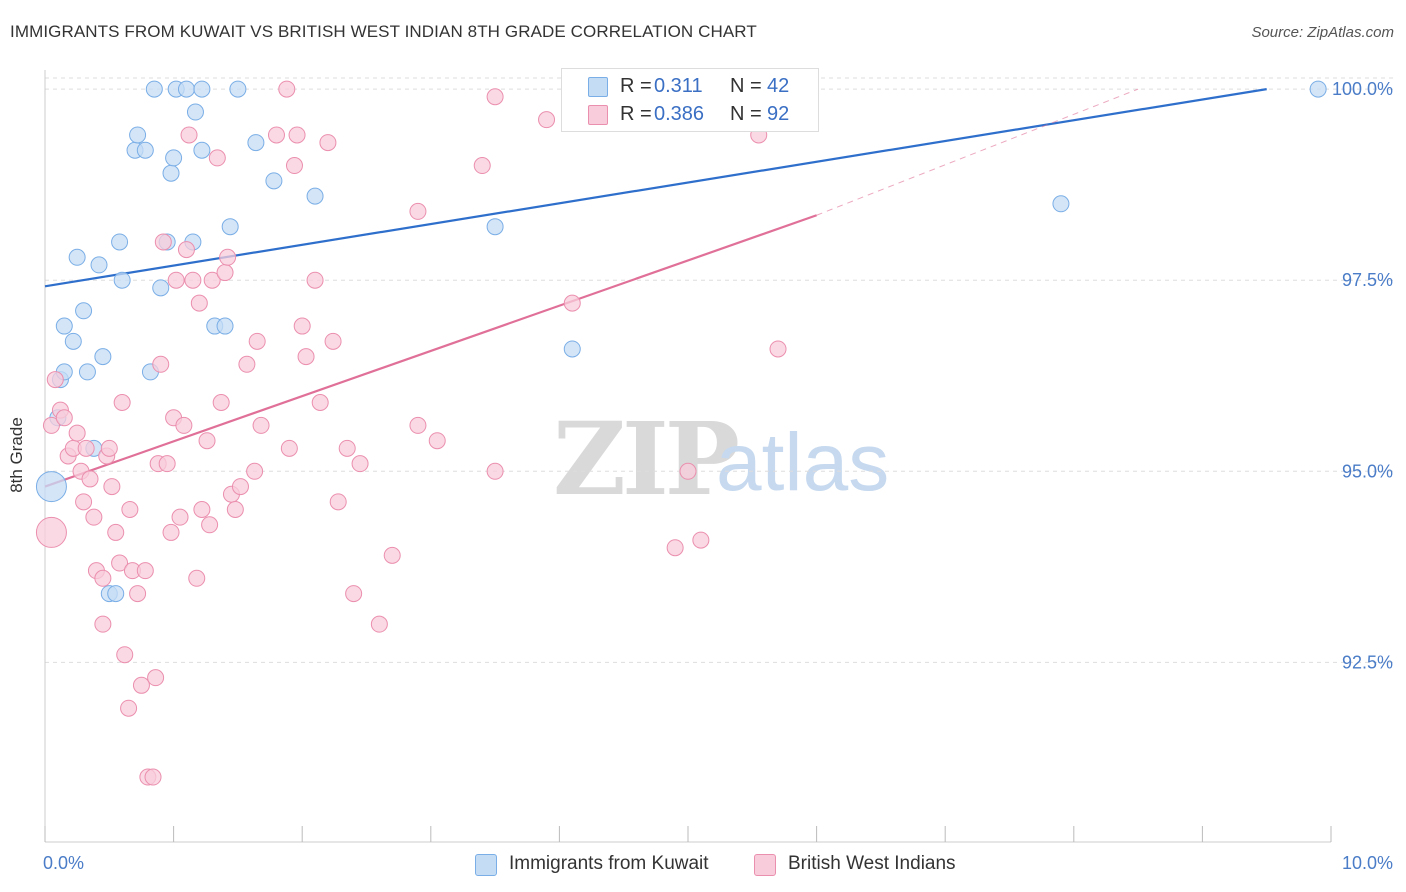  I want to click on legend-swatch-kuwait, so click(486, 865).